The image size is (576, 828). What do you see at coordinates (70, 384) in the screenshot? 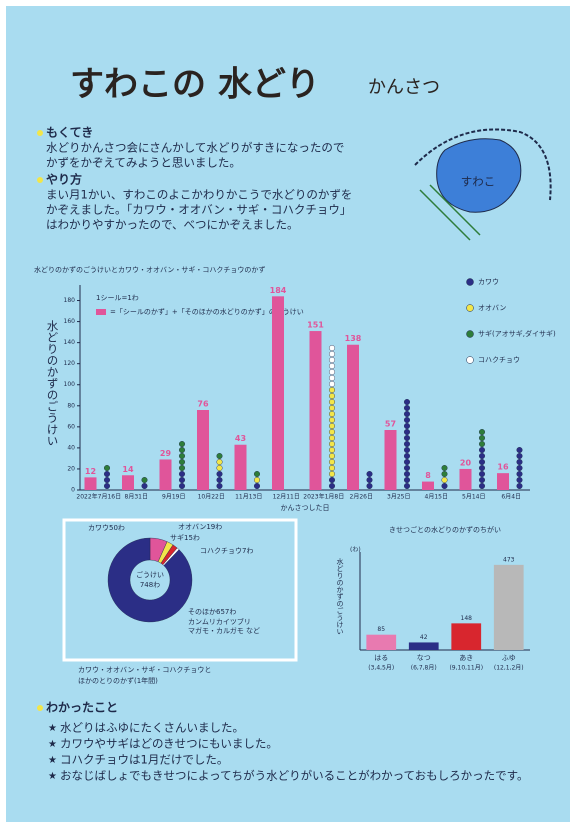
I see `y-tick-label: 100` at bounding box center [70, 384].